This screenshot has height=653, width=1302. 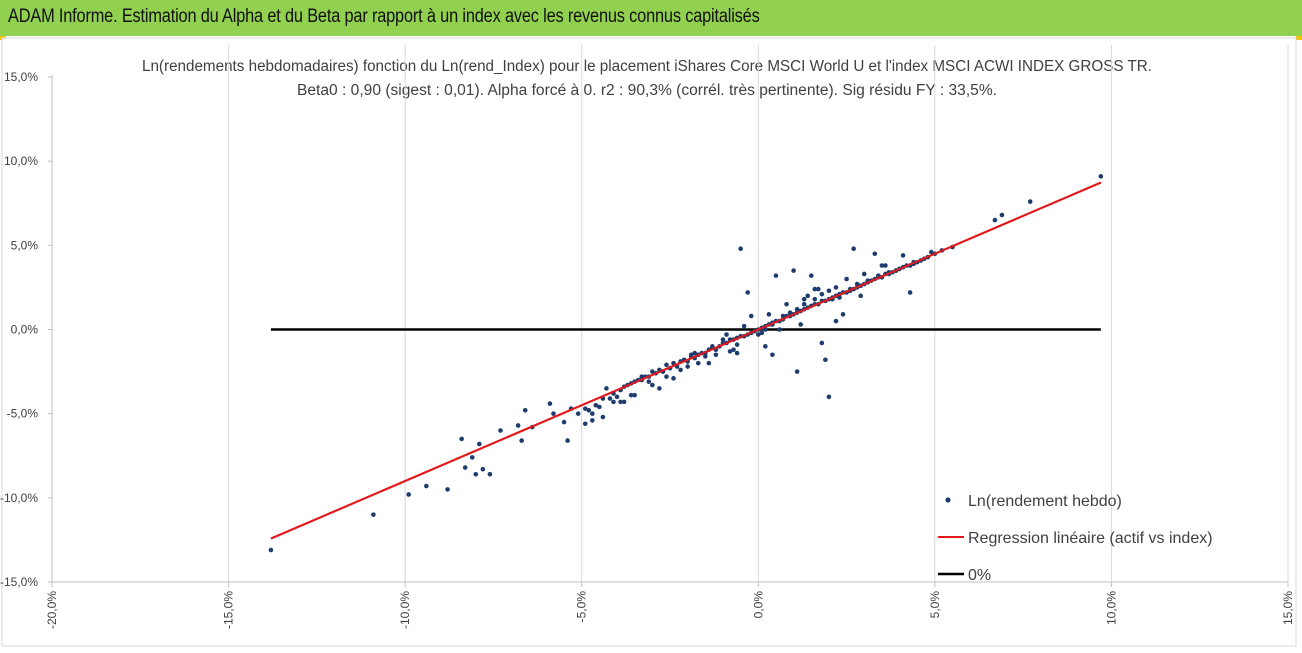 I want to click on x-tick-label: 10,0%, so click(x=1111, y=608).